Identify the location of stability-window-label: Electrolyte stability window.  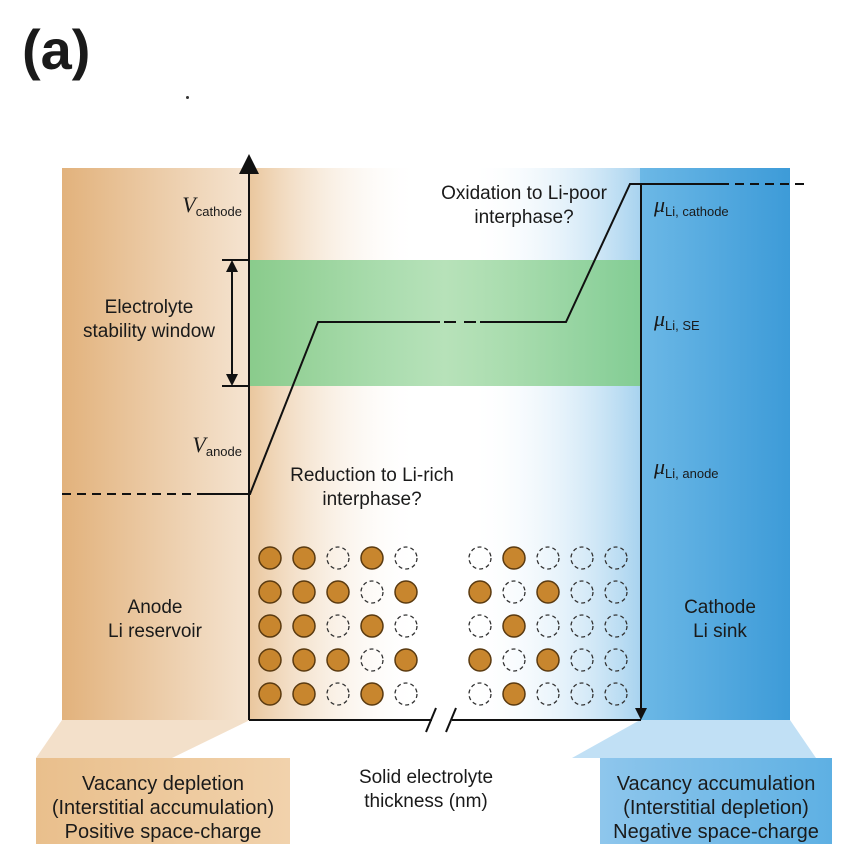
(149, 319).